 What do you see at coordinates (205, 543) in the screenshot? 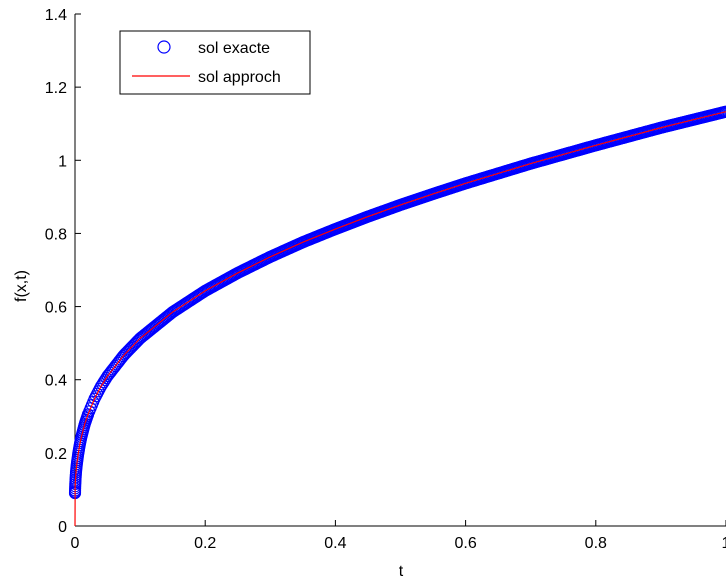
I see `x-tick-label: 0.2` at bounding box center [205, 543].